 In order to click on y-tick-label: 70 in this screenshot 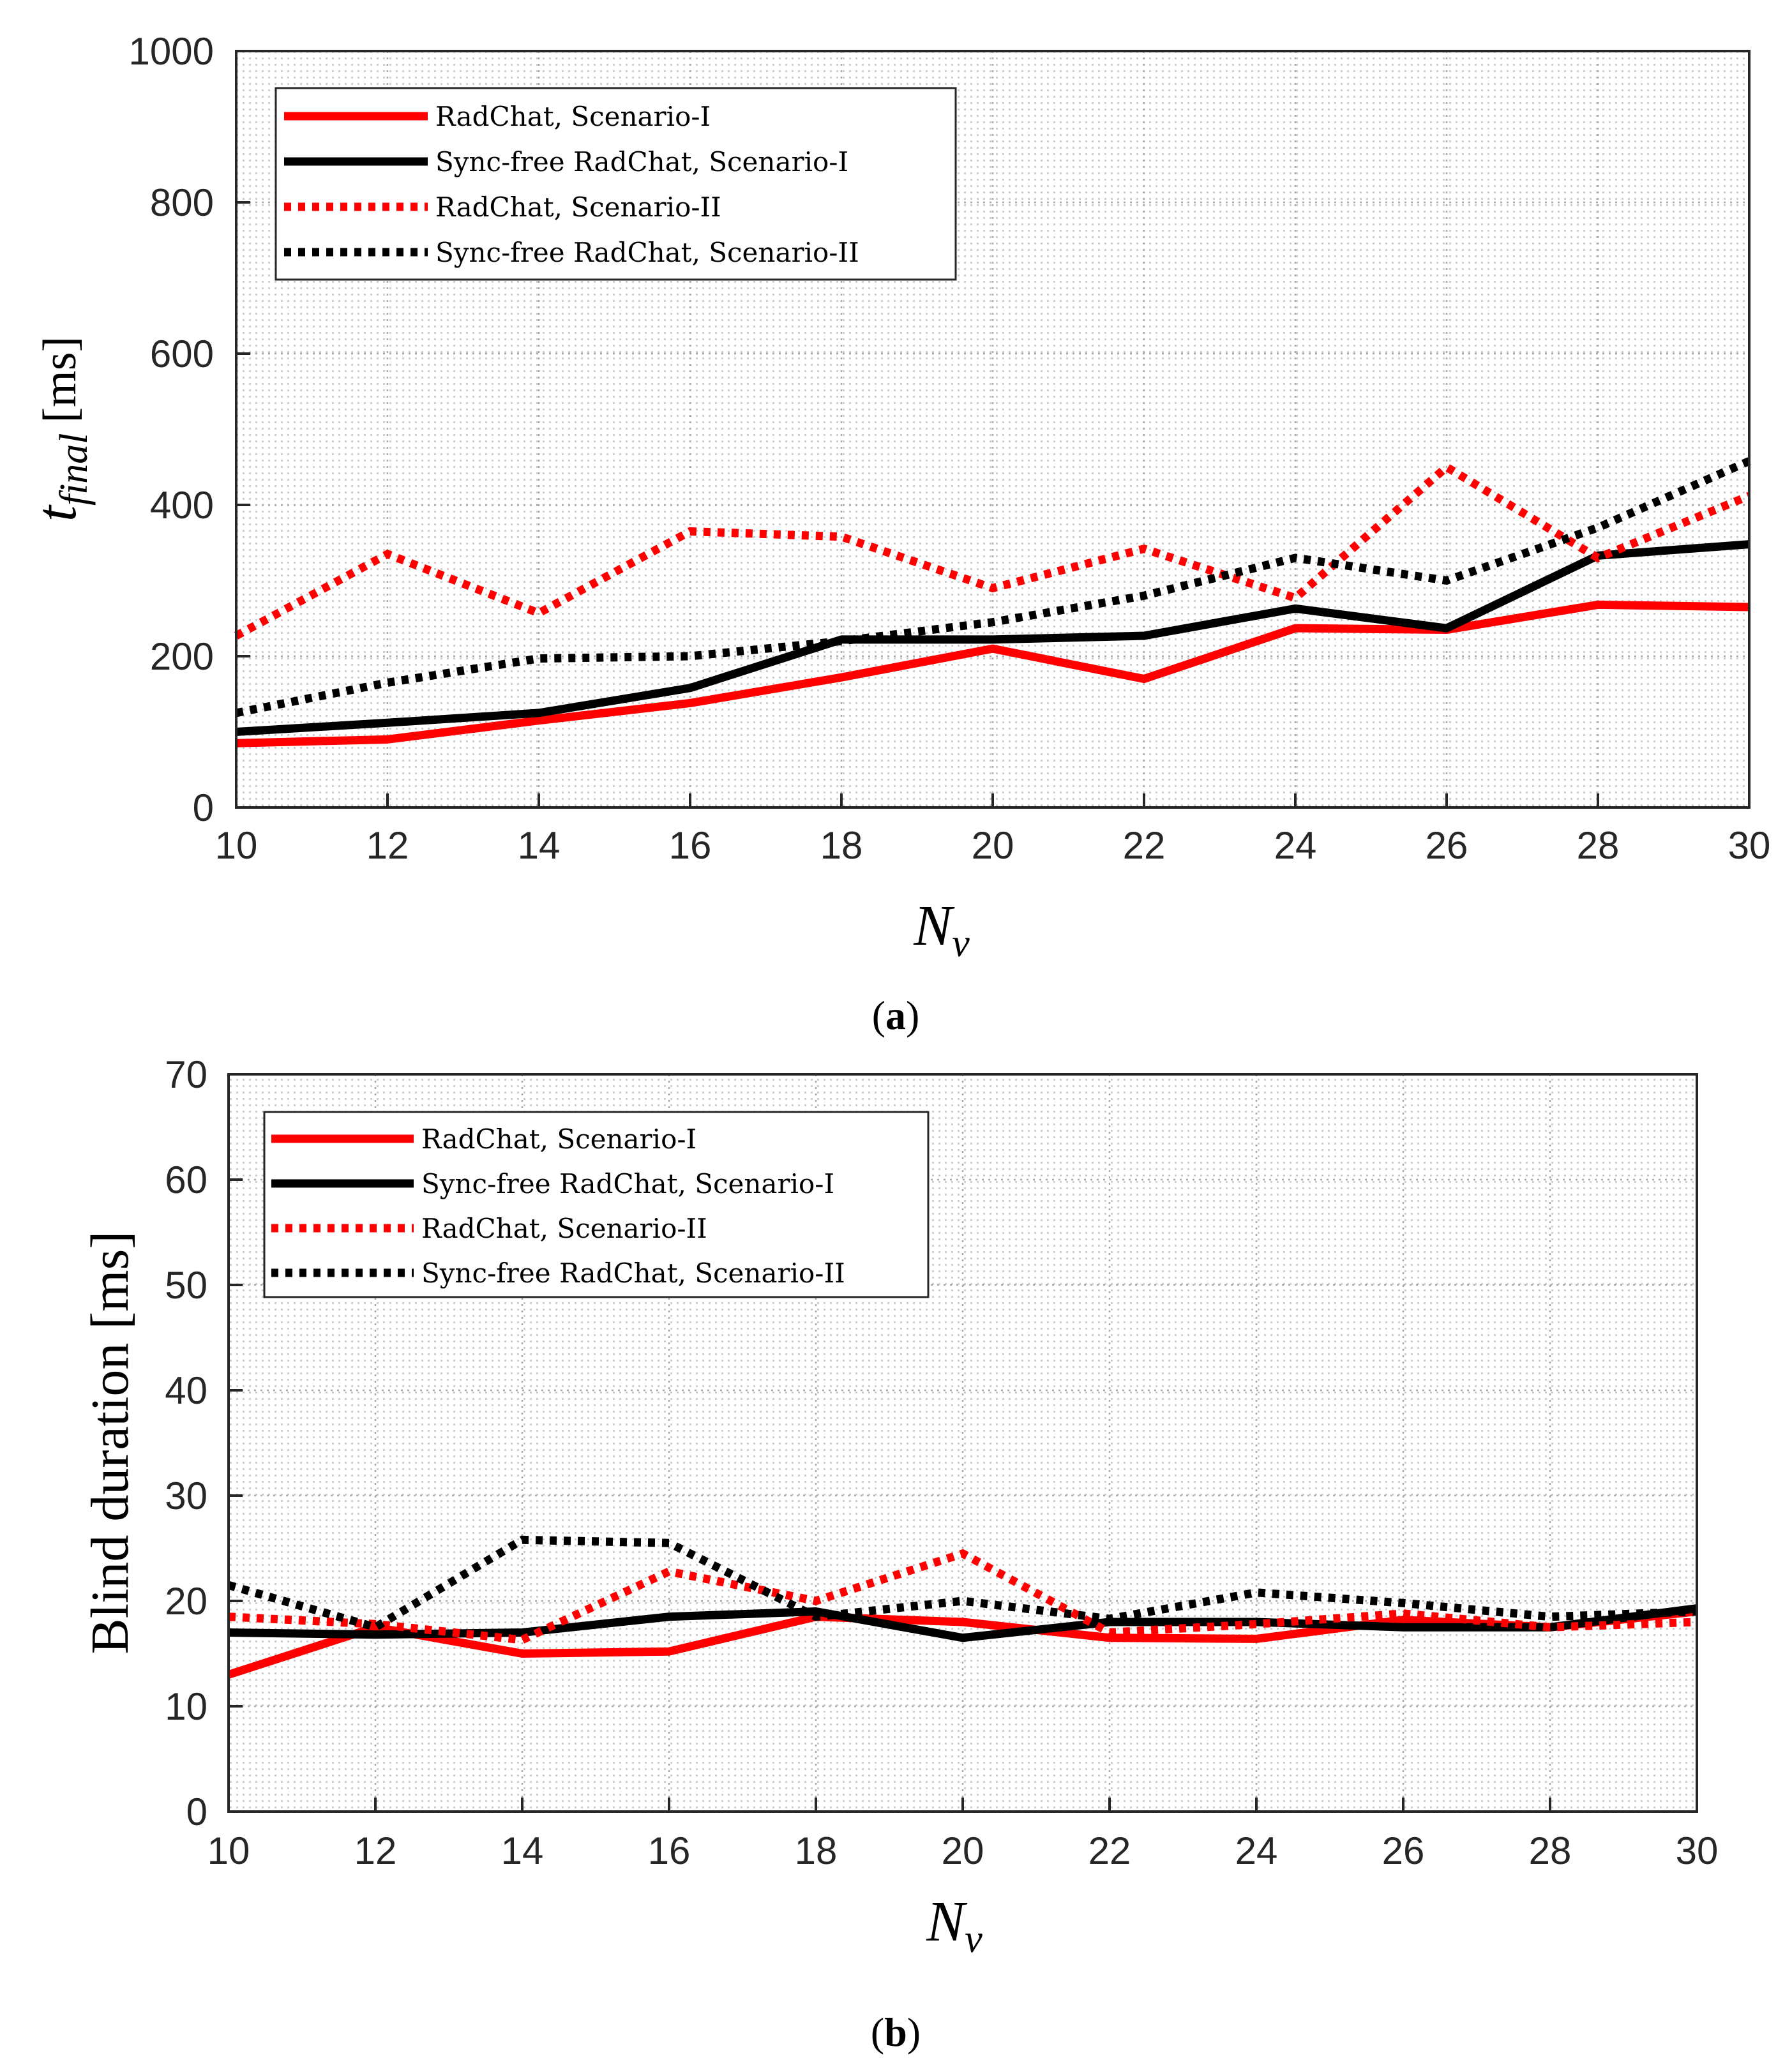, I will do `click(186, 1074)`.